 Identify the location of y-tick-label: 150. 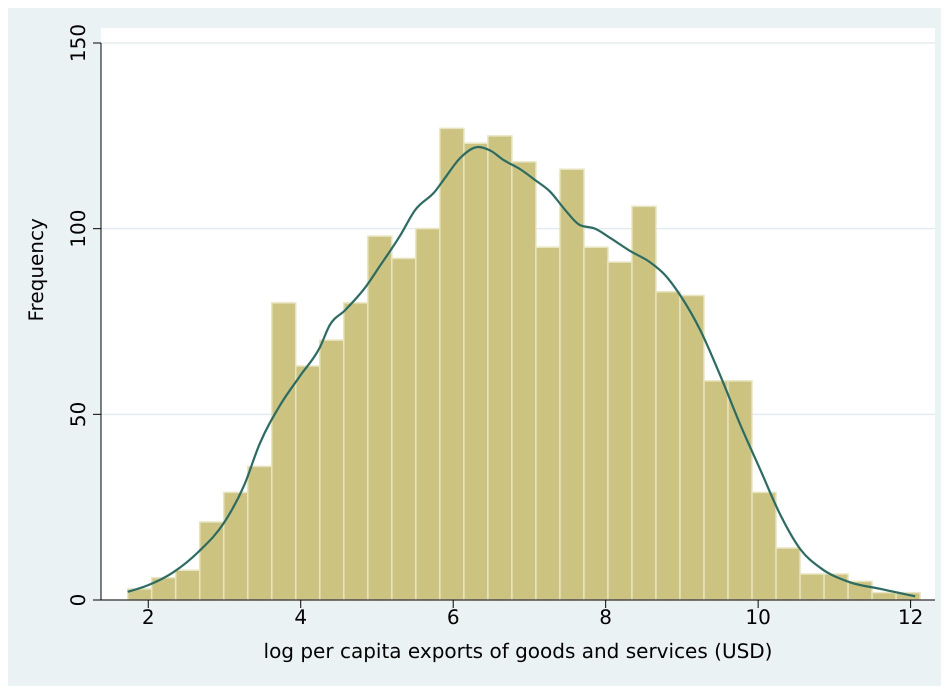
(78, 43).